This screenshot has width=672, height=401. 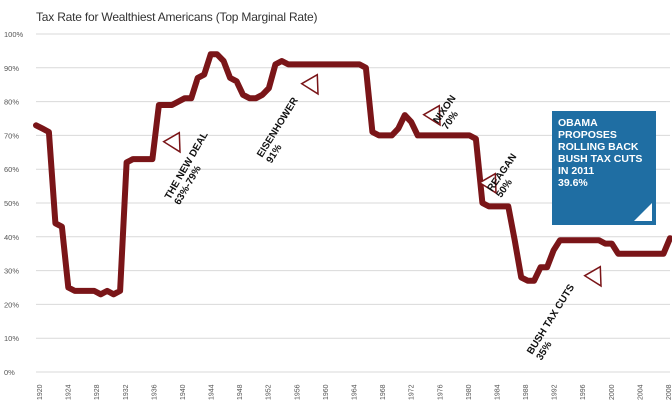 I want to click on x-tick-label: 1924, so click(x=69, y=392).